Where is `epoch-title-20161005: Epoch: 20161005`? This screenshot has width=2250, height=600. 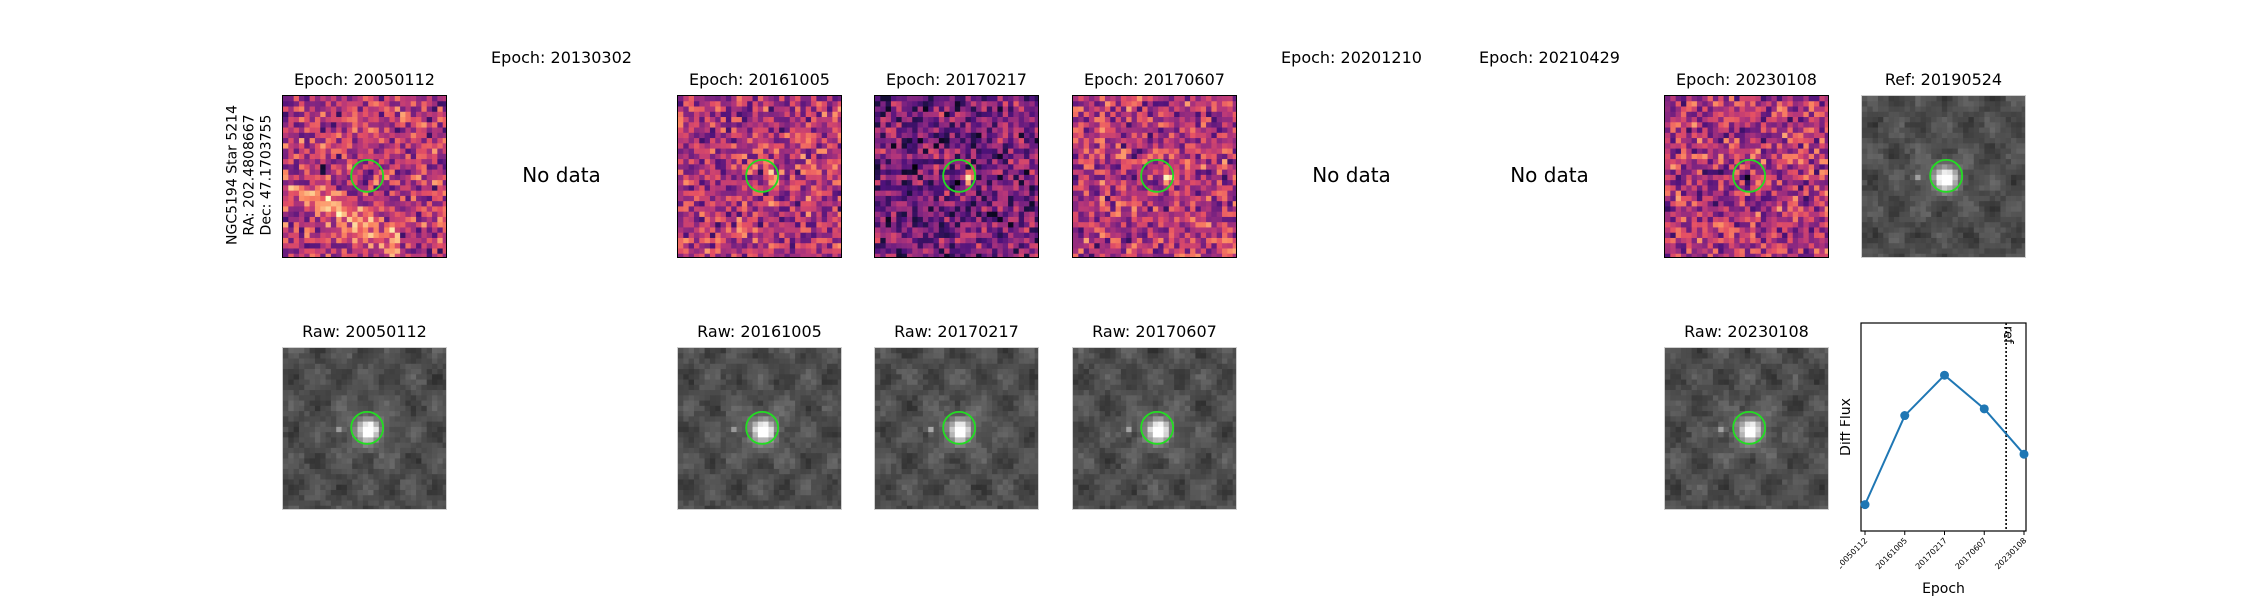
epoch-title-20161005: Epoch: 20161005 is located at coordinates (759, 79).